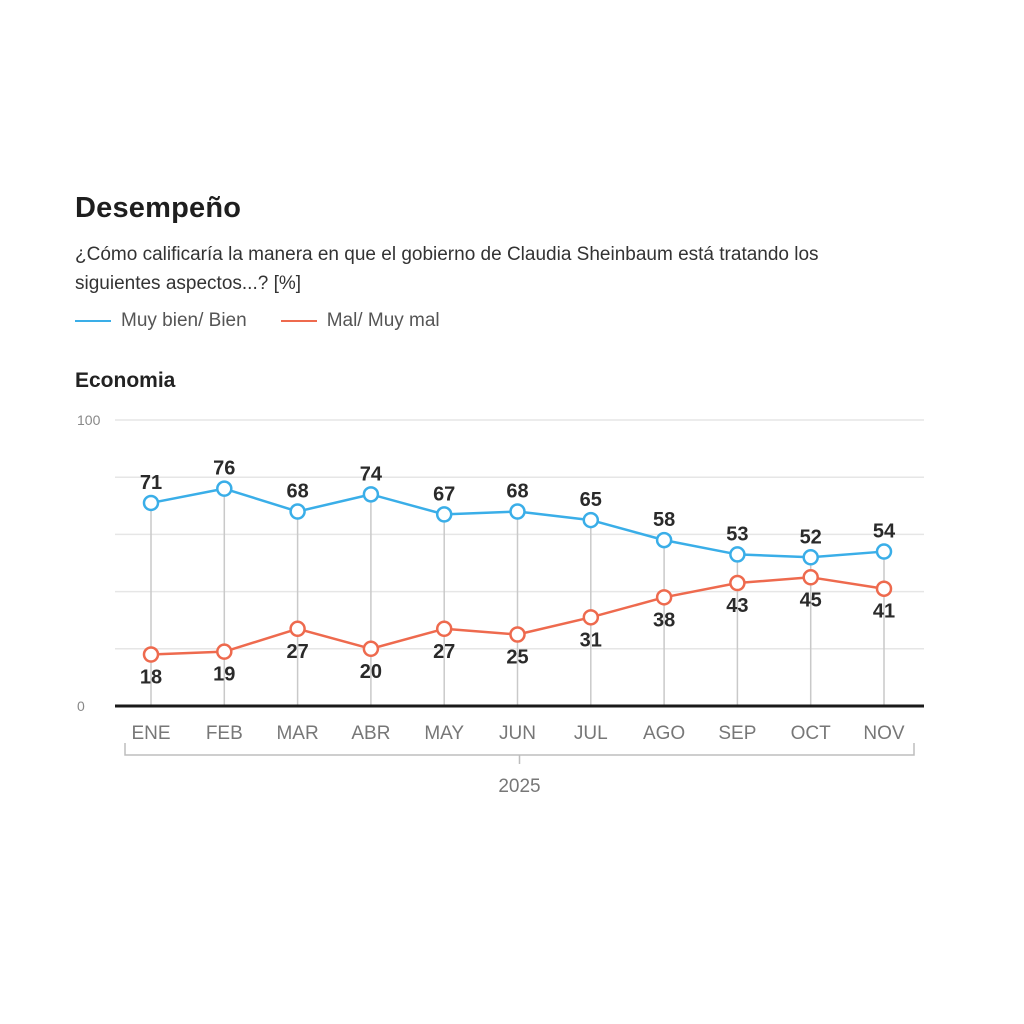 The height and width of the screenshot is (1024, 1024). I want to click on bracket-line, so click(519, 749).